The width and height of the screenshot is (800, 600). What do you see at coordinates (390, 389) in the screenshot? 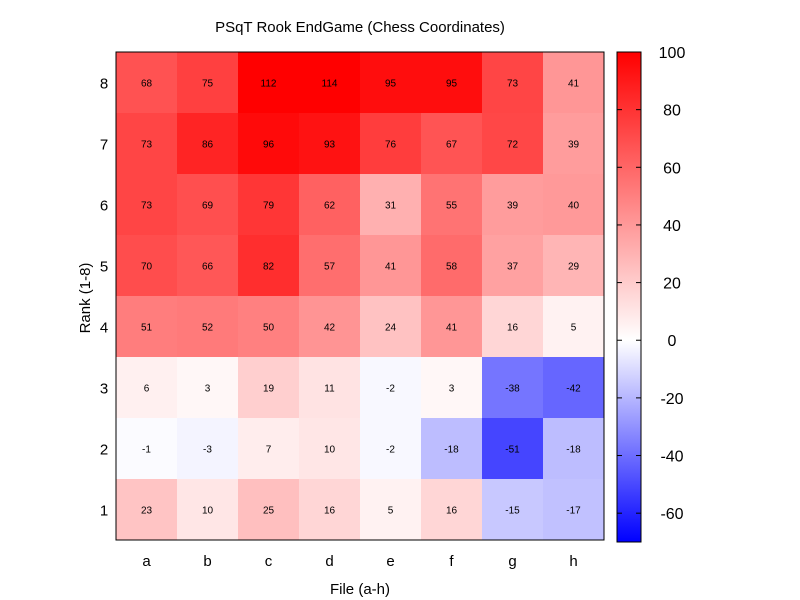
I see `cell-value-e3: -2` at bounding box center [390, 389].